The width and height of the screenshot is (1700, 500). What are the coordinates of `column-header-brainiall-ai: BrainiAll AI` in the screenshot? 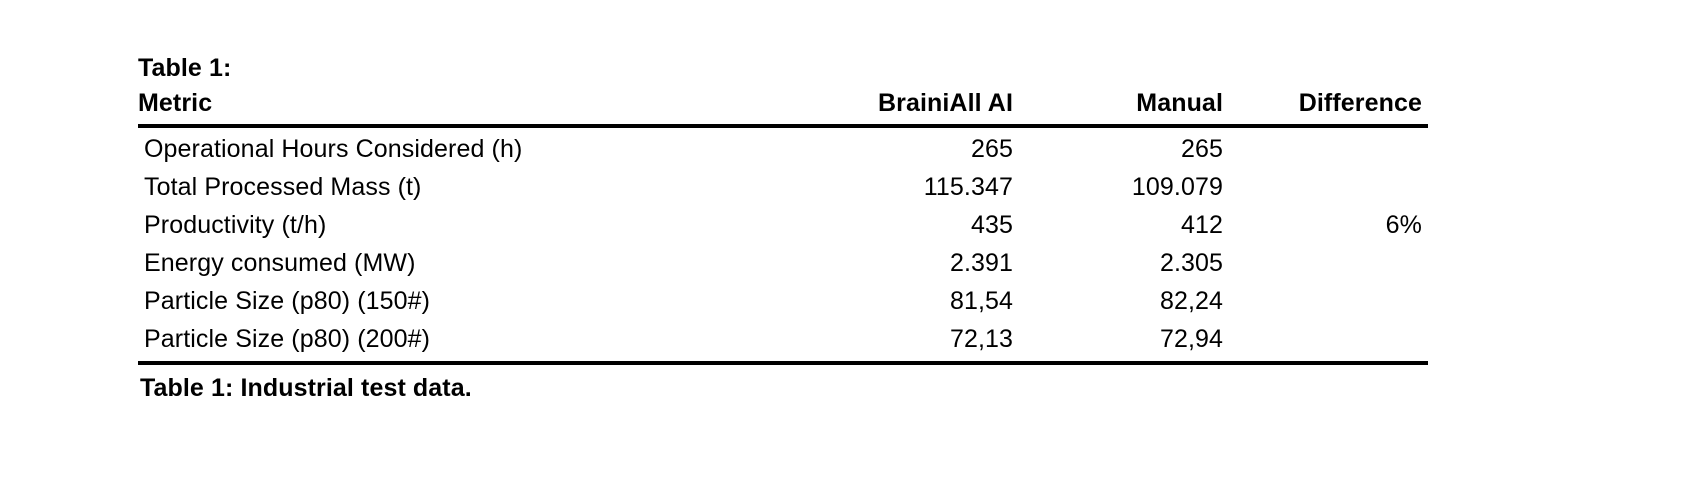 It's located at (925, 109).